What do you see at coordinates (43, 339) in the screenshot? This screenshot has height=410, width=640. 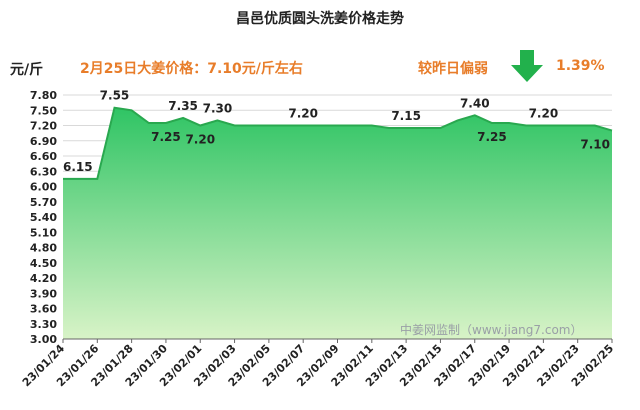 I see `y-tick-label: 3.00` at bounding box center [43, 339].